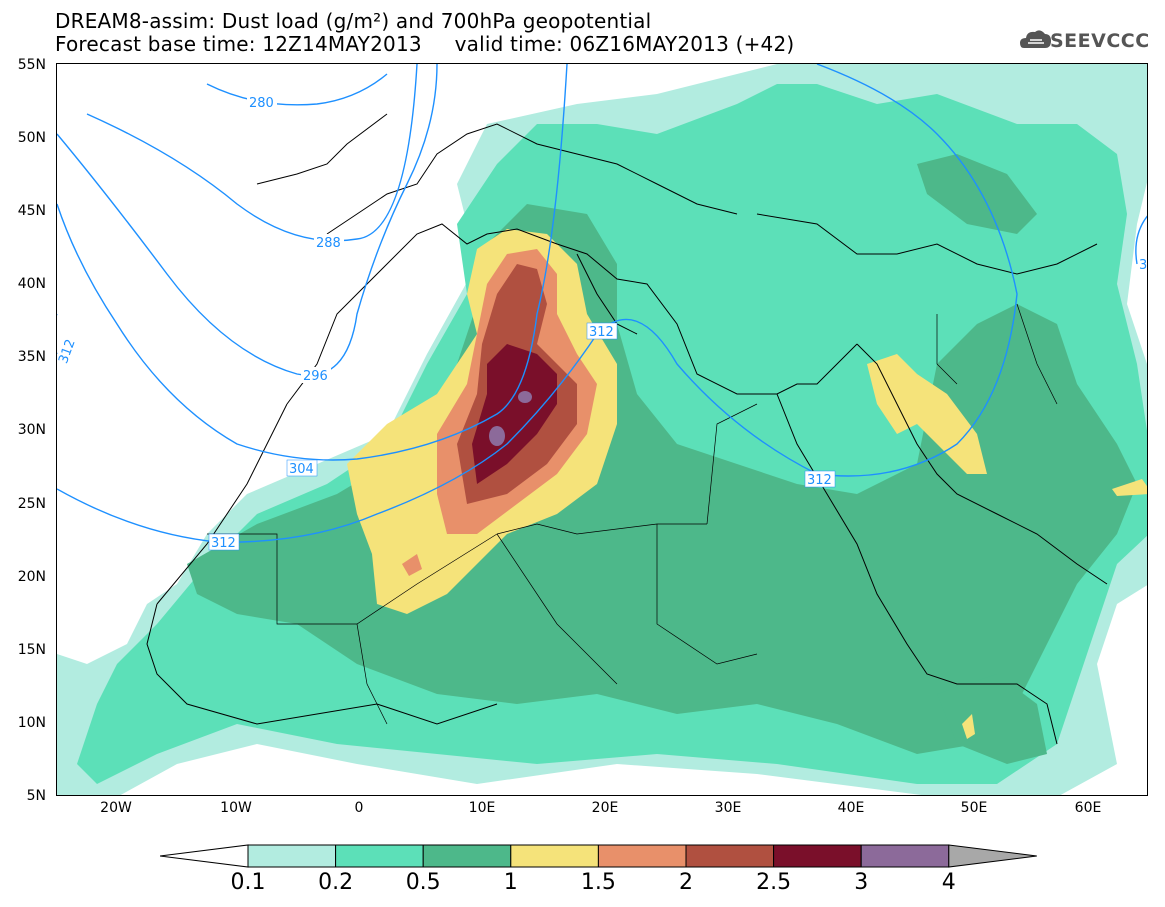 This screenshot has width=1165, height=907. Describe the element at coordinates (31, 211) in the screenshot. I see `lat-label-45n: 45N` at that location.